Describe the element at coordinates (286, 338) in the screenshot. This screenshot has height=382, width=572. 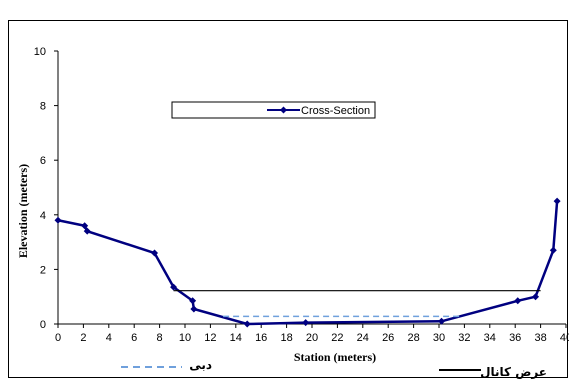
I see `x-tick-label: 18` at that location.